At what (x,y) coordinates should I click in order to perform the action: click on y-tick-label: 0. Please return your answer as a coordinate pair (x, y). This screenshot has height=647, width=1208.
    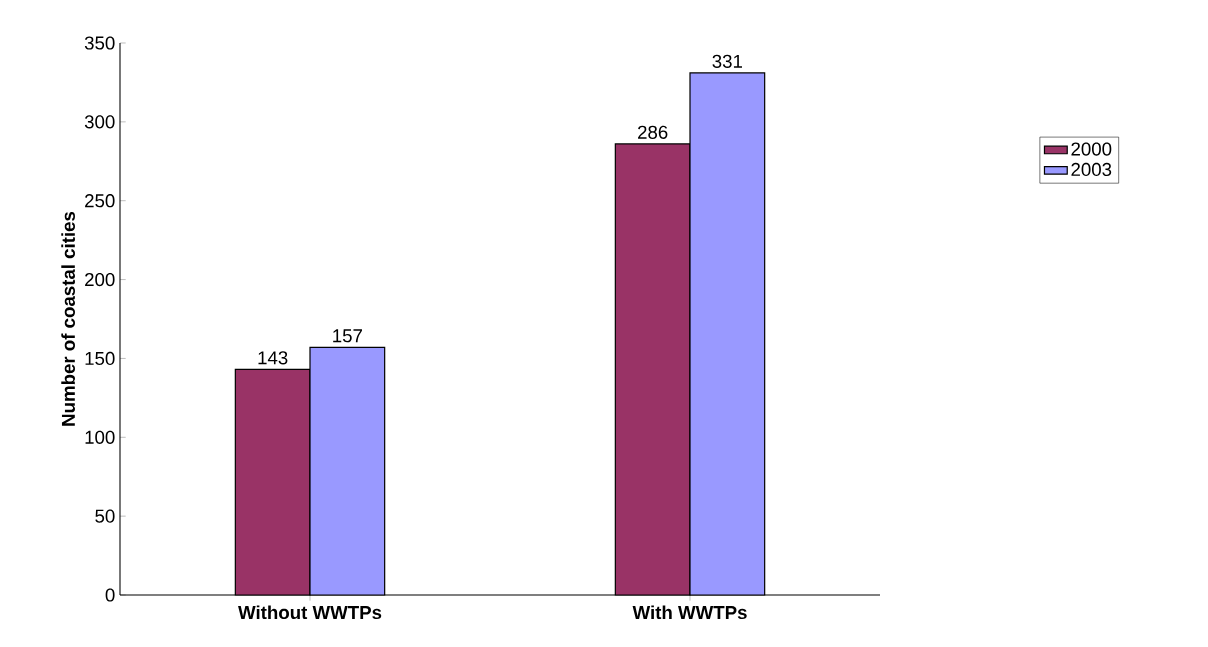
    Looking at the image, I should click on (110, 595).